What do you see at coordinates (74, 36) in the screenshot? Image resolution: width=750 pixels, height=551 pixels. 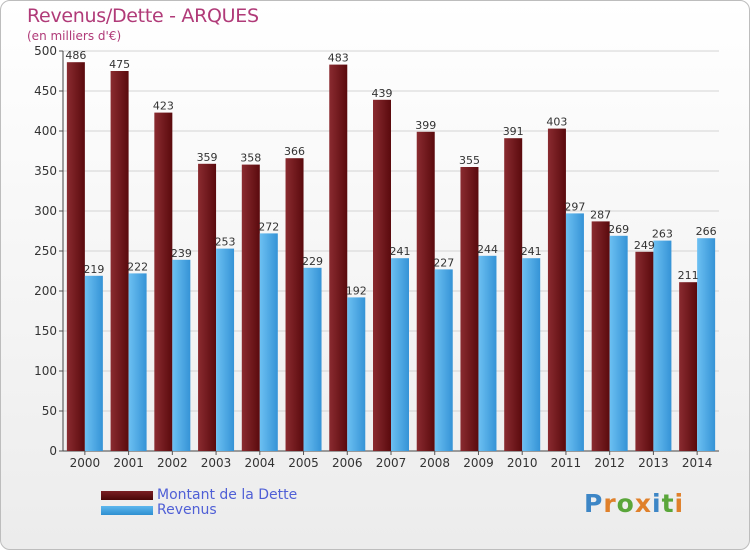 I see `chart-subtitle: (en milliers d'€)` at bounding box center [74, 36].